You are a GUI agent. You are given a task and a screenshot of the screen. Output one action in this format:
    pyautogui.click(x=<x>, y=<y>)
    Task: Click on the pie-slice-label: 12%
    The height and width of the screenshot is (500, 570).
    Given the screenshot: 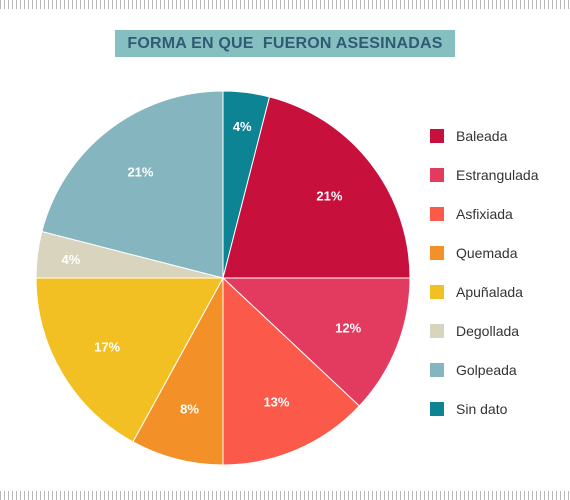 What is the action you would take?
    pyautogui.click(x=348, y=328)
    